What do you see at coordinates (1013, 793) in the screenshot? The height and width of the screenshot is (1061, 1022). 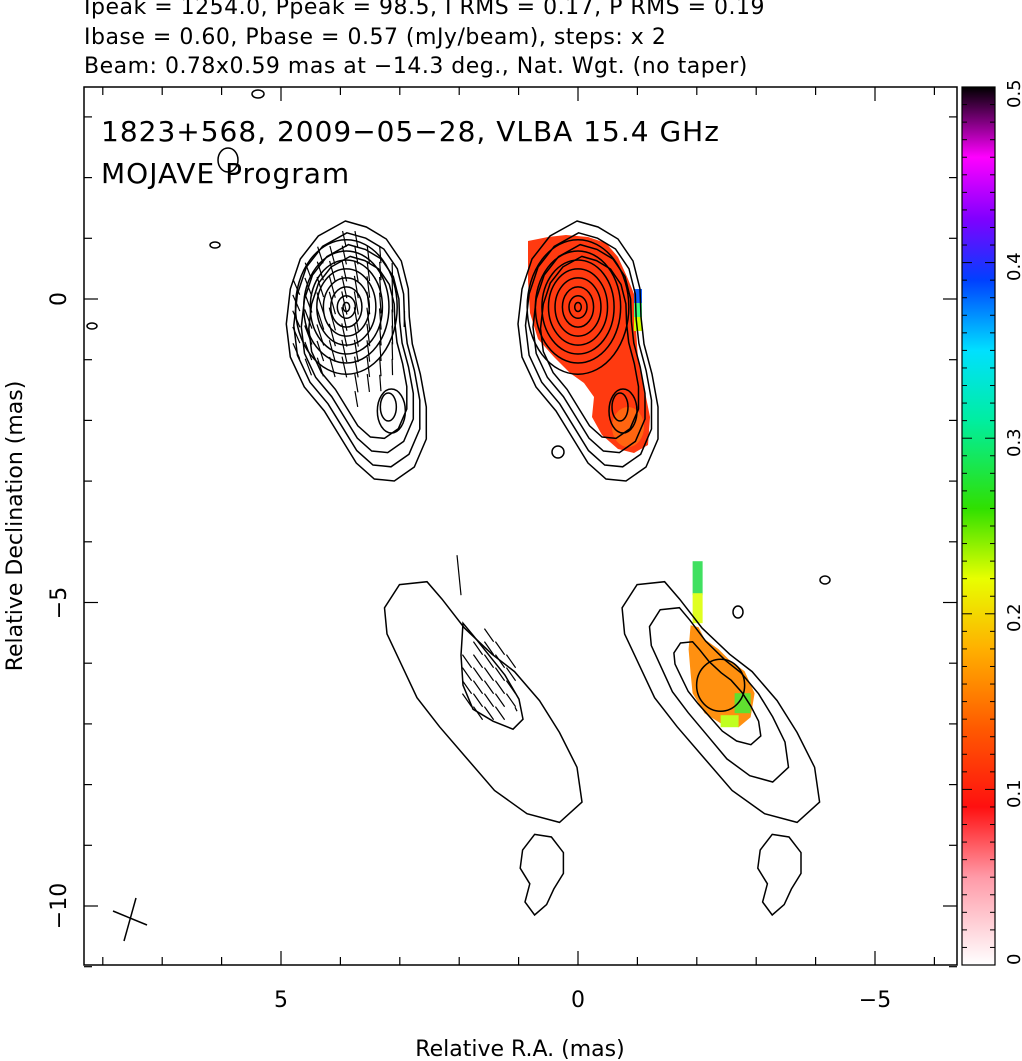 I see `colorbar-label-0.1: 0.1` at bounding box center [1013, 793].